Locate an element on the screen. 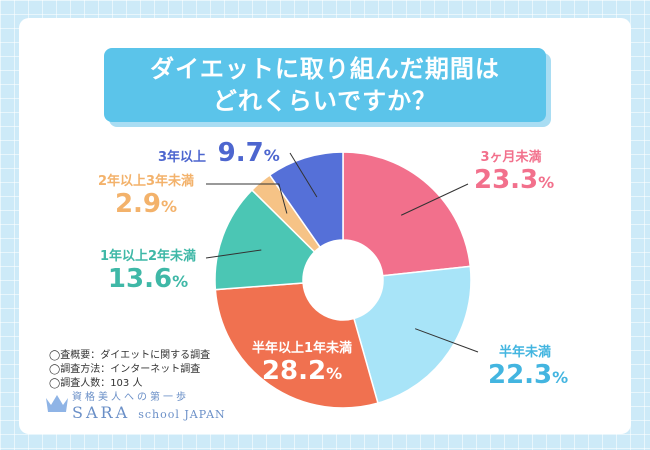 The image size is (650, 450). slice-3-months is located at coordinates (407, 214).